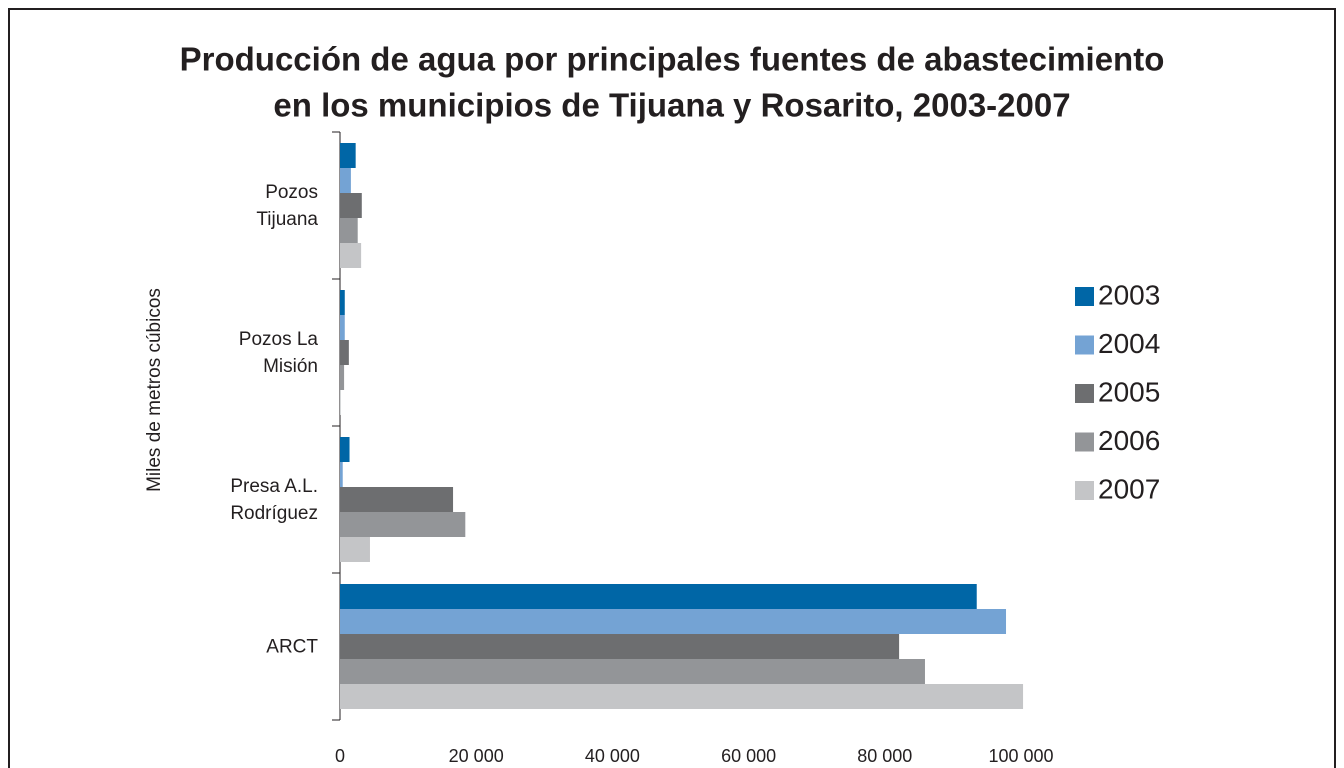  Describe the element at coordinates (1129, 294) in the screenshot. I see `legend-label: 2003` at that location.